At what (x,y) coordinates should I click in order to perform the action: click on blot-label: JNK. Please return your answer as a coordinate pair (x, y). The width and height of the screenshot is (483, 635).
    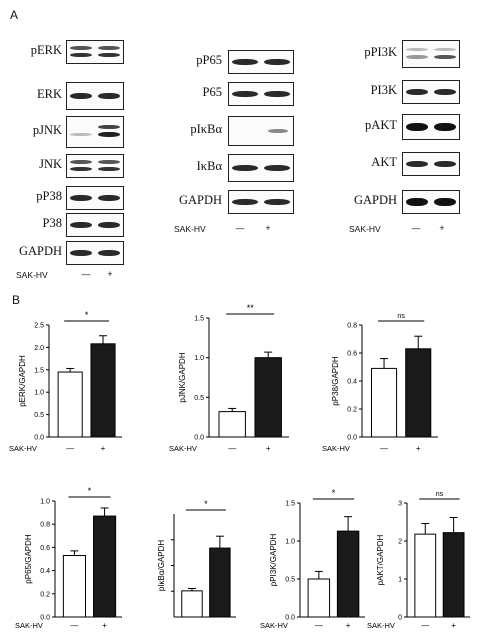
    Looking at the image, I should click on (50, 164).